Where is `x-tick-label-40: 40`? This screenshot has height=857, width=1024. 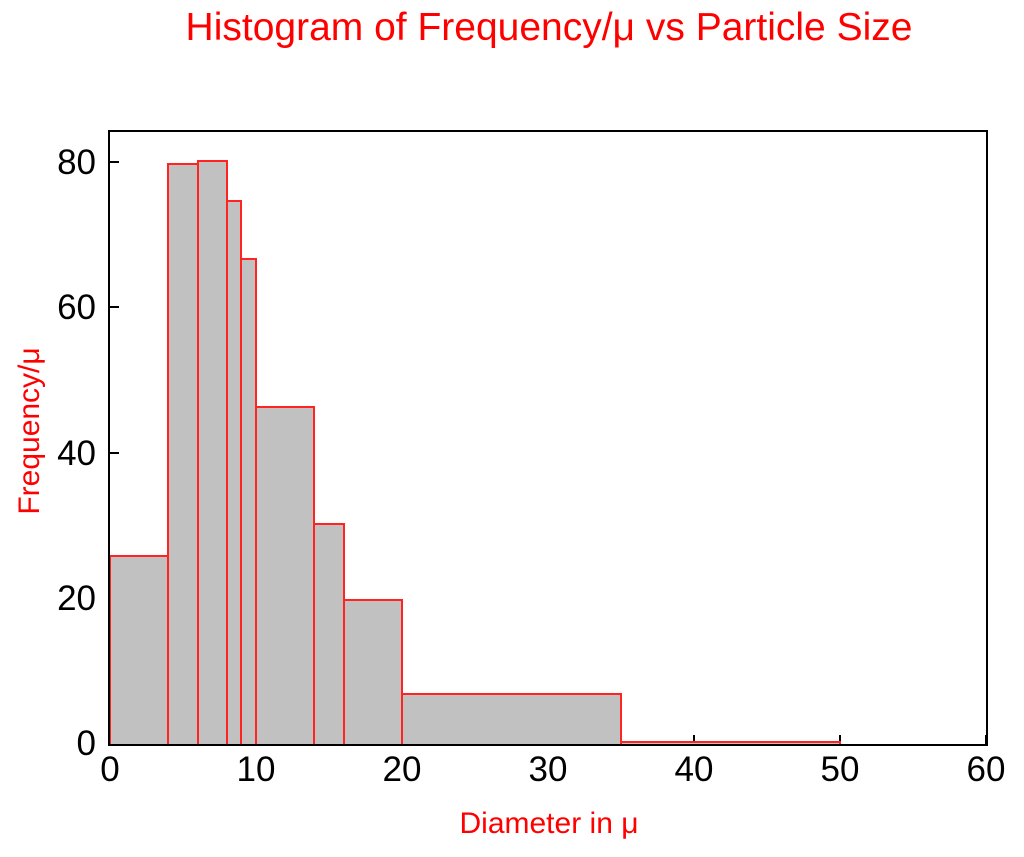
x-tick-label-40: 40 is located at coordinates (694, 769).